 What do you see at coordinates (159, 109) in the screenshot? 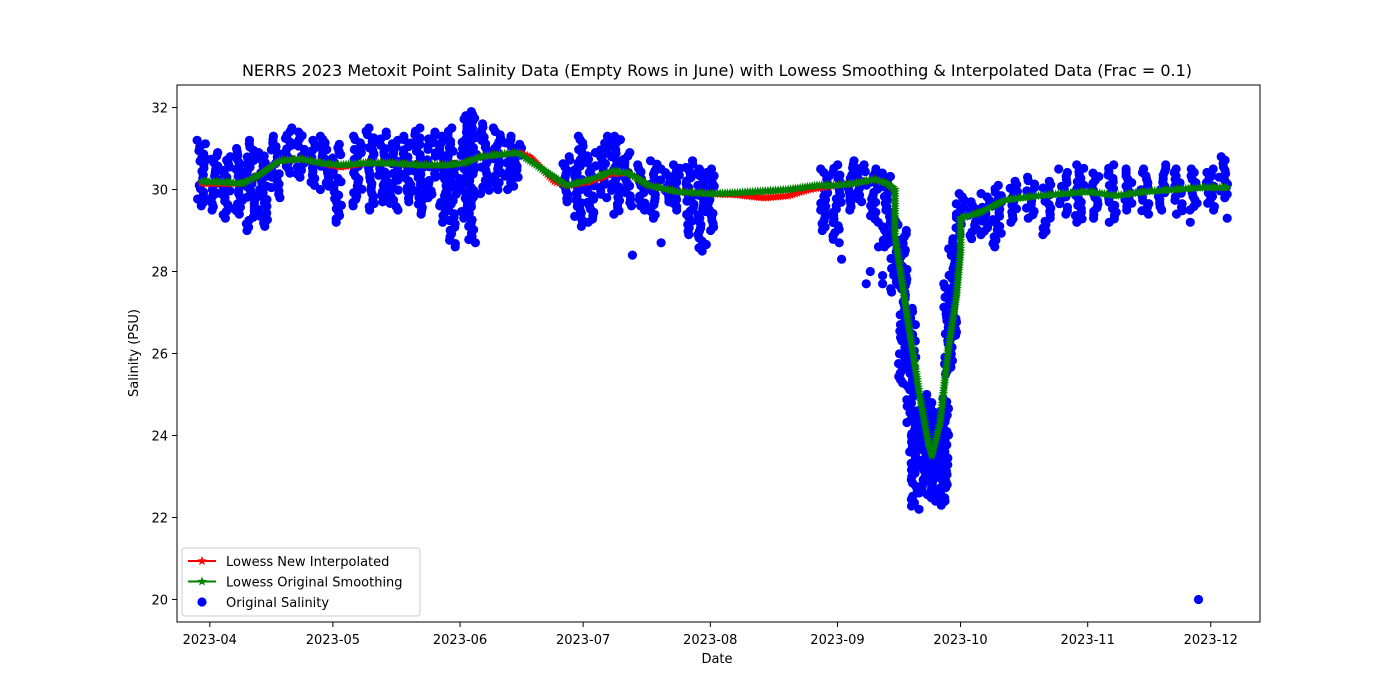
I see `y-tick-label: 32` at bounding box center [159, 109].